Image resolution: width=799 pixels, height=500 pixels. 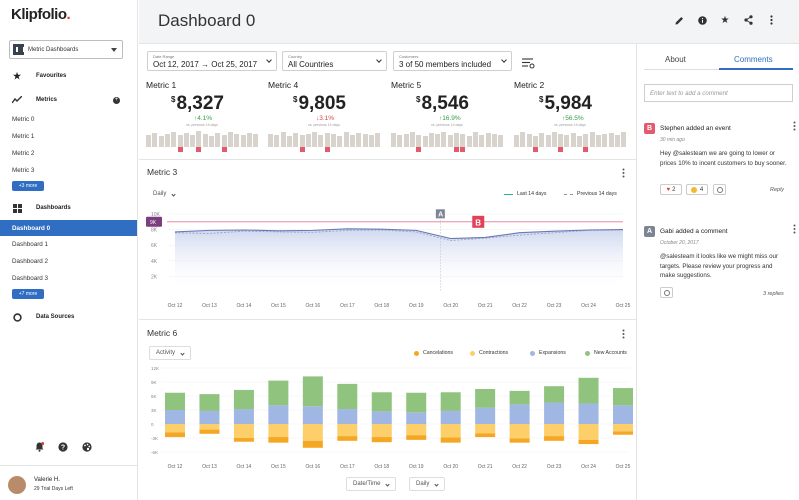 I want to click on sidebar-item-metric-2: Metric 2, so click(x=68, y=153).